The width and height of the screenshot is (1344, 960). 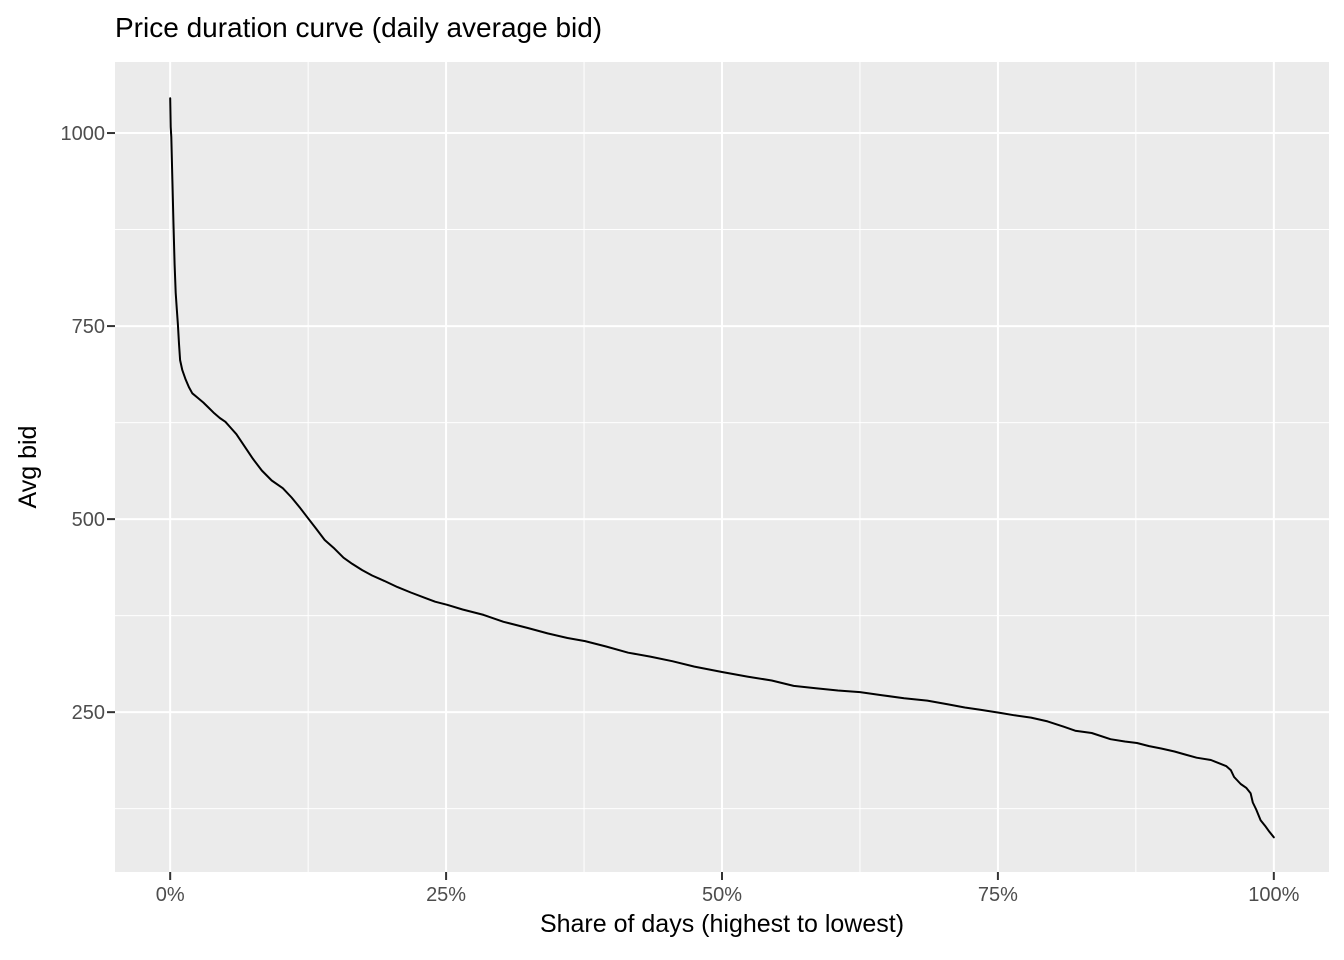 What do you see at coordinates (1273, 895) in the screenshot?
I see `x-tick-label: 100%` at bounding box center [1273, 895].